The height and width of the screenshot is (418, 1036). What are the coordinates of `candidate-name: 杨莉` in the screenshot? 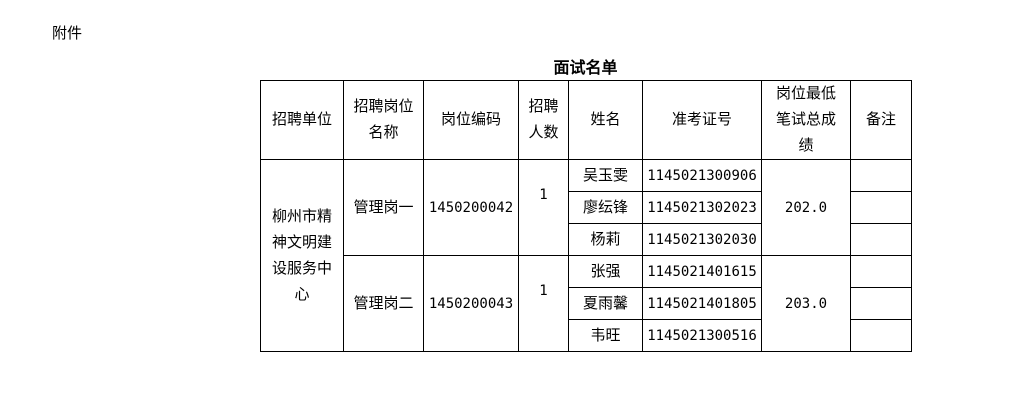 It's located at (605, 239).